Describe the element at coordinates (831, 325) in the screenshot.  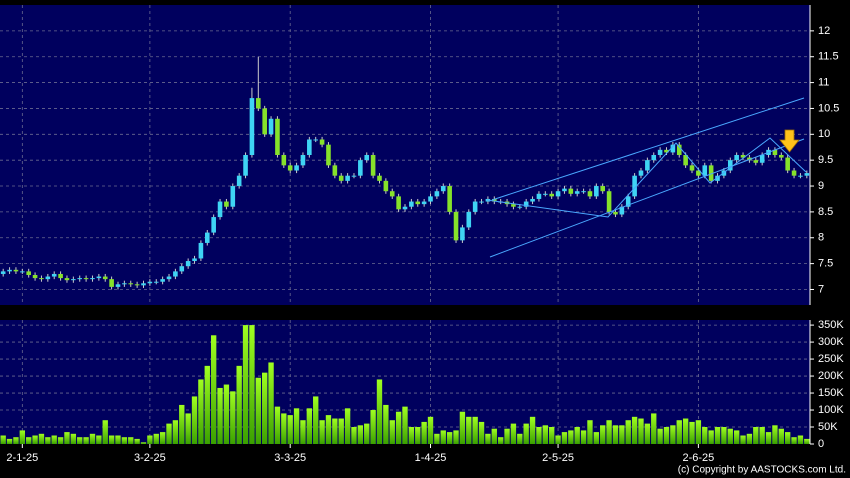
I see `y2-tick-label: 350K` at that location.